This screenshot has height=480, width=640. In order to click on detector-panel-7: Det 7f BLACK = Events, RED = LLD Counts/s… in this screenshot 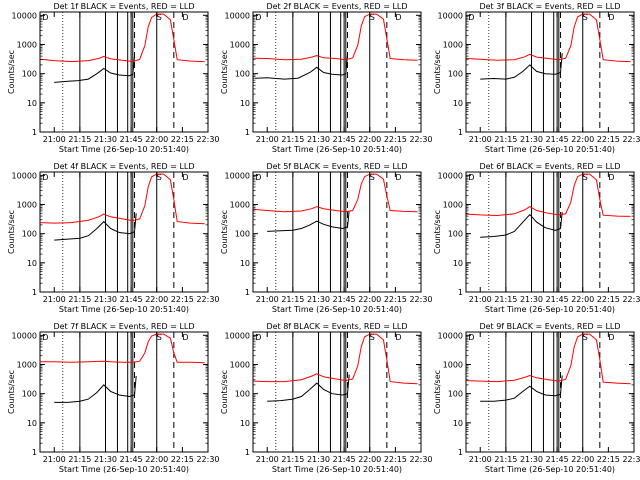, I will do `click(113, 398)`.